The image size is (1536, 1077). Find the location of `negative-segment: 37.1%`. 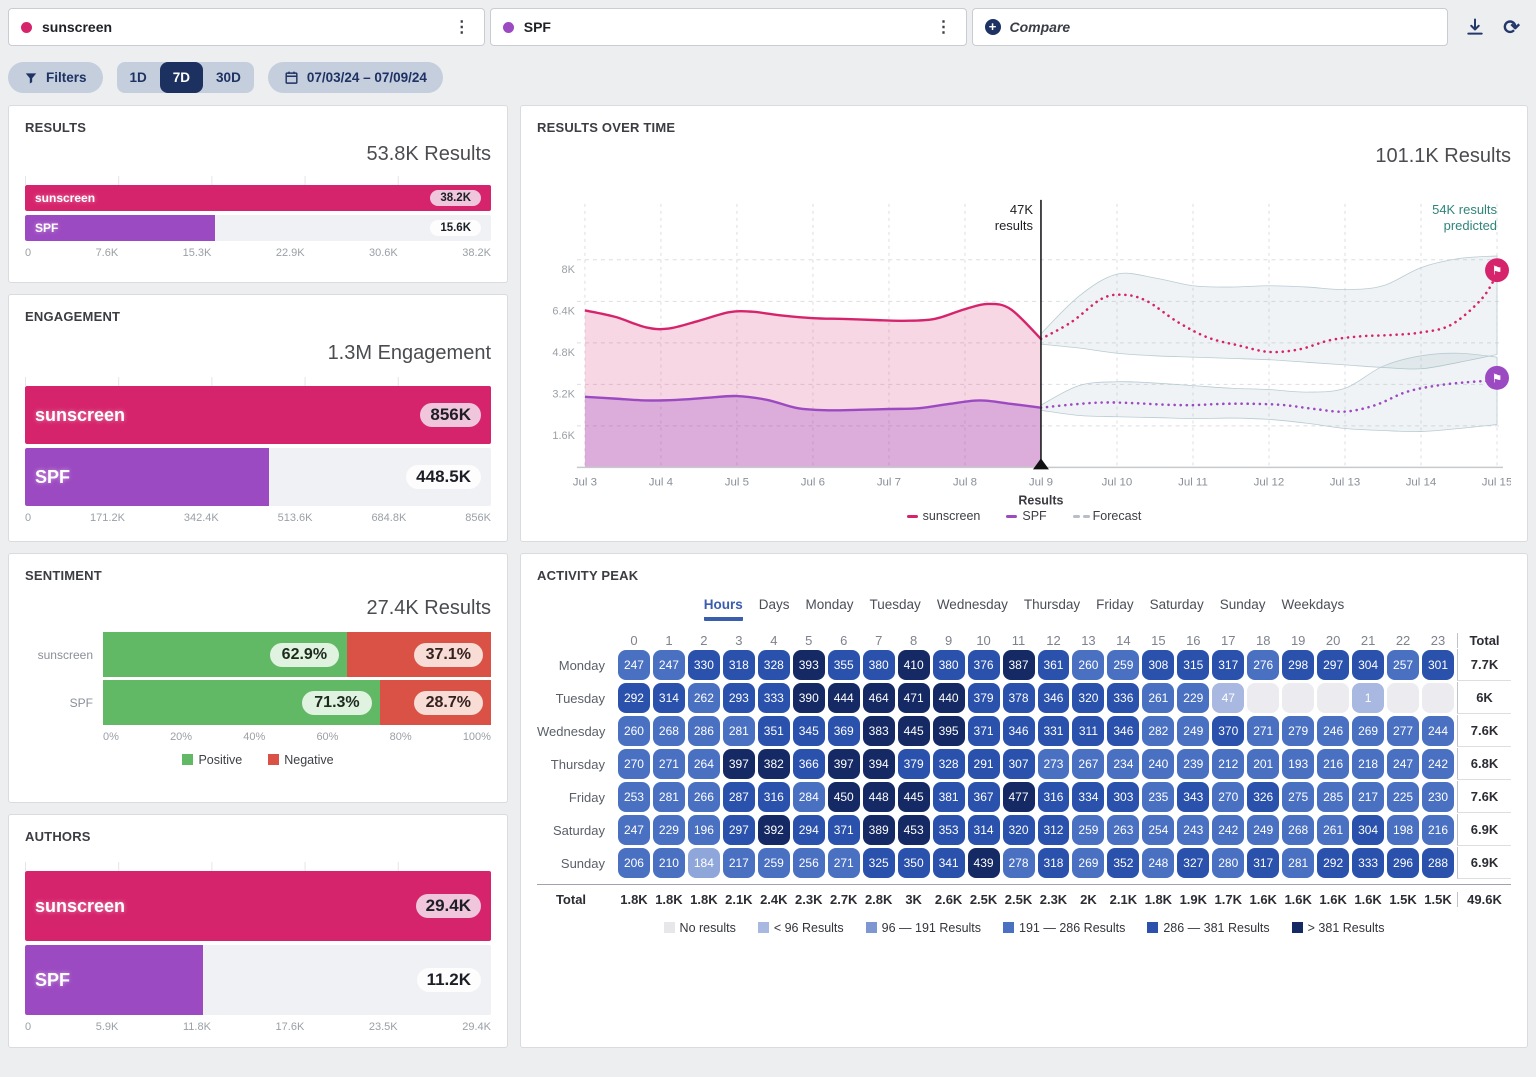

negative-segment: 37.1% is located at coordinates (419, 654).